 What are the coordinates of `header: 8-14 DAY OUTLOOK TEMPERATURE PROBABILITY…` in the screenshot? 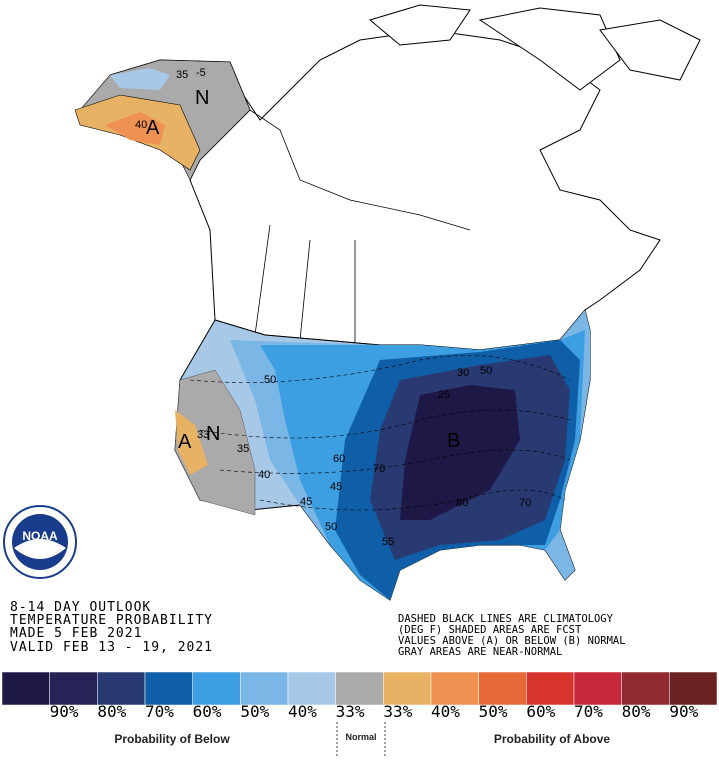 It's located at (111, 627).